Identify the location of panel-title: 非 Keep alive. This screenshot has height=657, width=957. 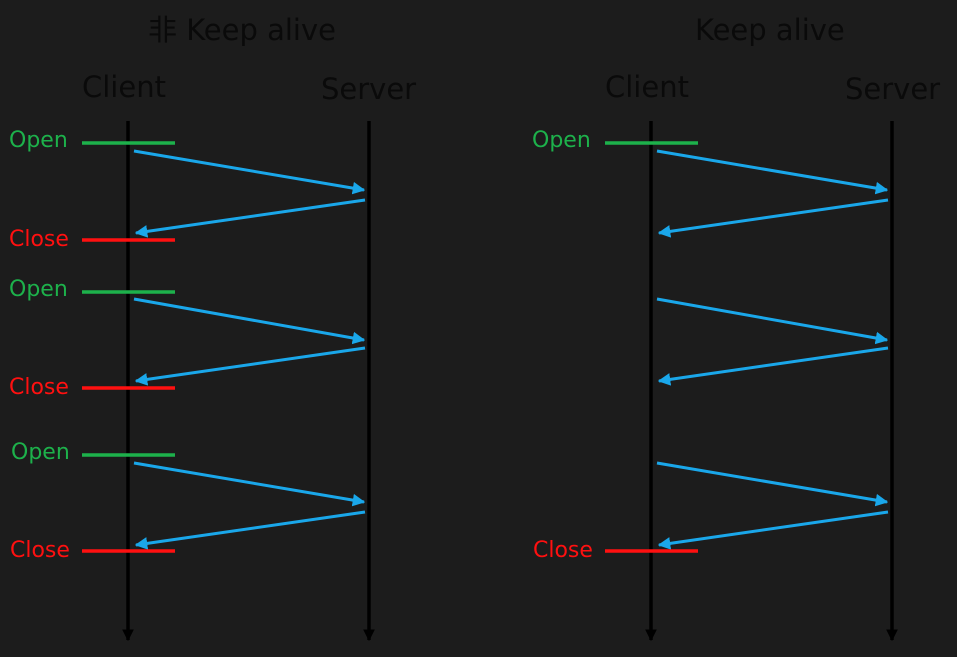
(242, 30).